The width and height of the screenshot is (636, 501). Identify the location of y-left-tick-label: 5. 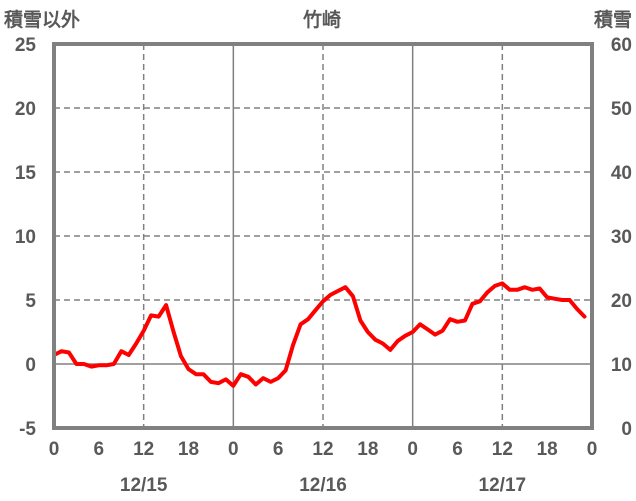
(30, 301).